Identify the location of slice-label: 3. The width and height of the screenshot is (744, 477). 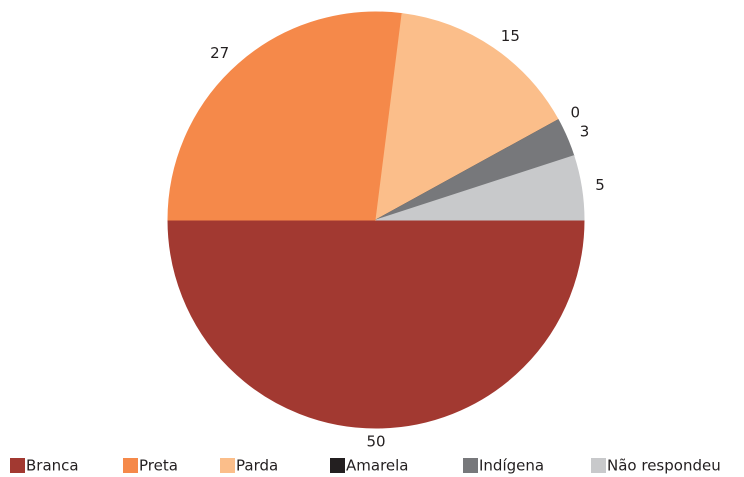
(585, 131).